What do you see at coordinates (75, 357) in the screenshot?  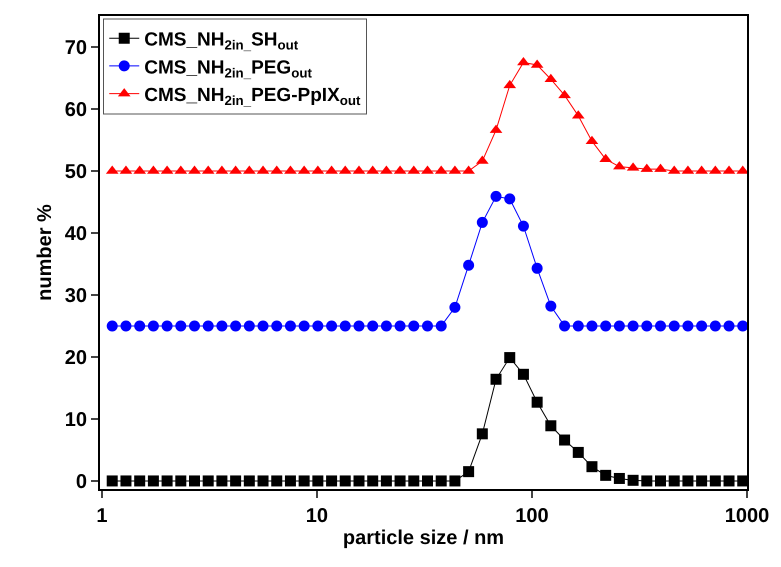 I see `y-tick-label: 20` at bounding box center [75, 357].